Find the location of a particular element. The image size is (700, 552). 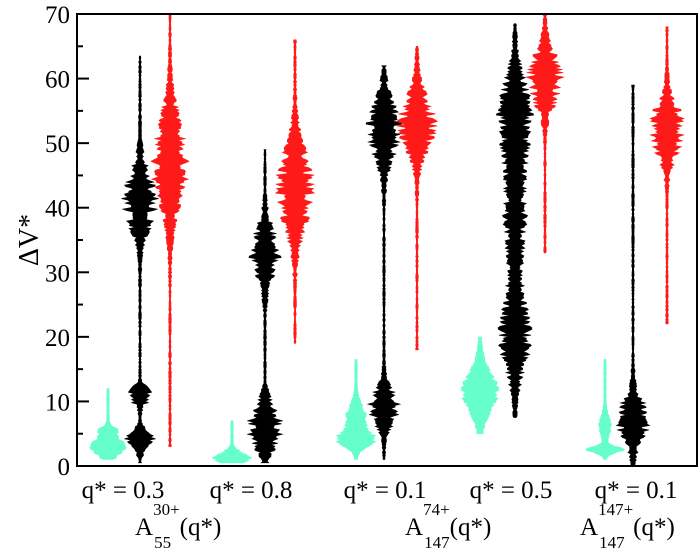

y-tick-label: 50 is located at coordinates (57, 144).